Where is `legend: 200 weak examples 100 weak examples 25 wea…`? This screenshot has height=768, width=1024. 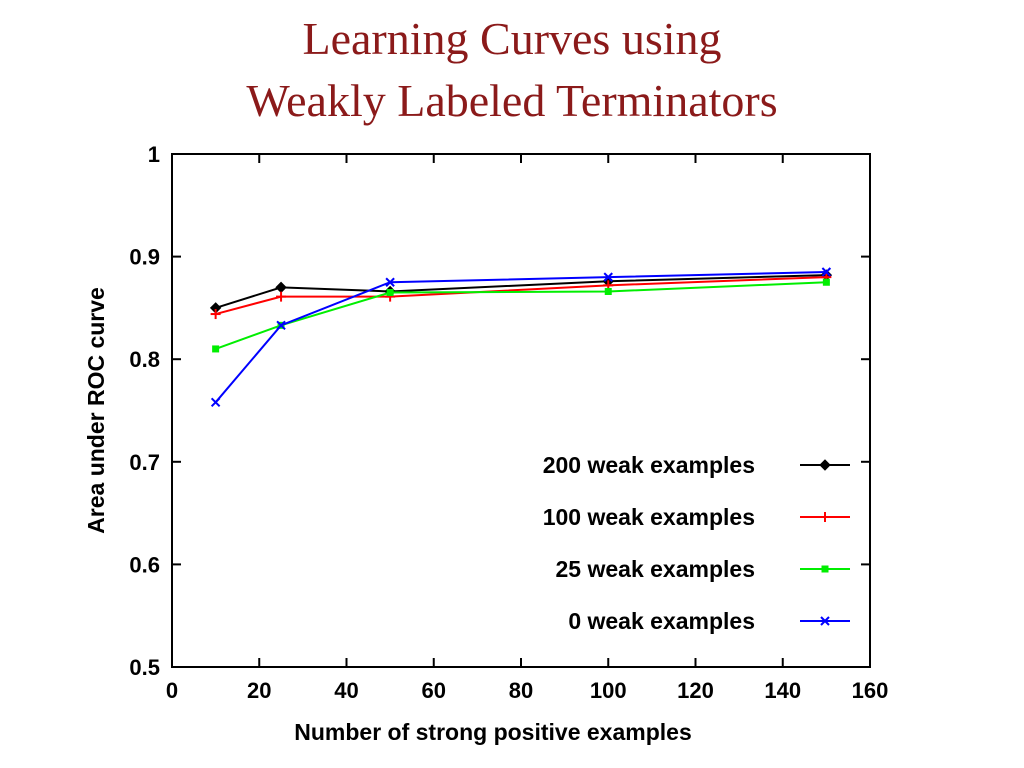 legend: 200 weak examples 100 weak examples 25 wea… is located at coordinates (696, 543).